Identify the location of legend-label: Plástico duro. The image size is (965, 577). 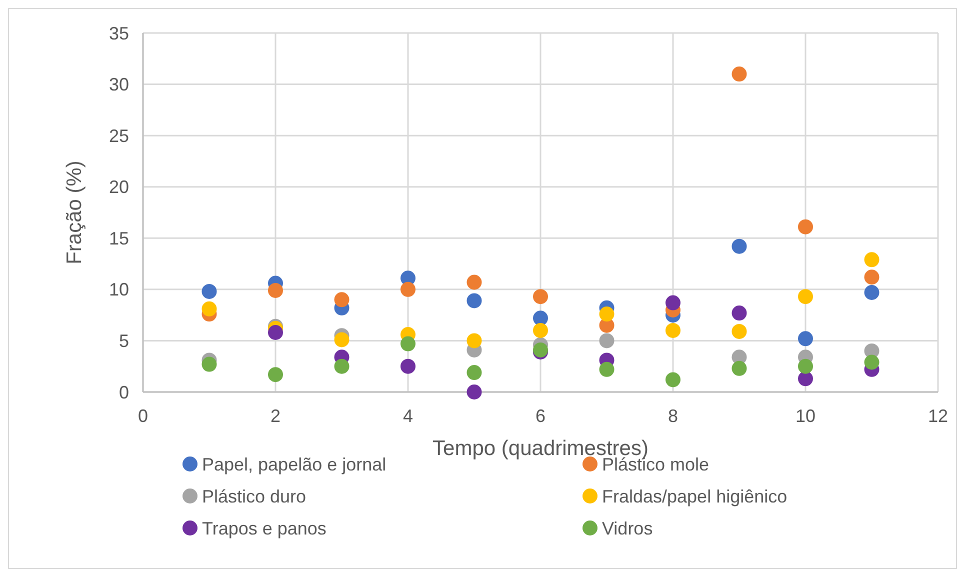
(254, 496).